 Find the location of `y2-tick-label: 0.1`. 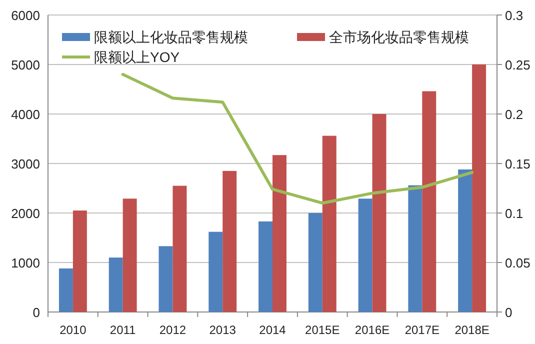

y2-tick-label: 0.1 is located at coordinates (514, 213).